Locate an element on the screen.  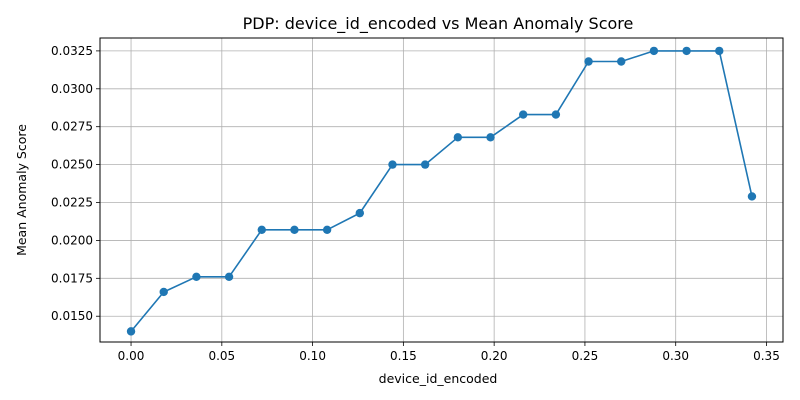
x-axis-label: device_id_encoded is located at coordinates (438, 378).